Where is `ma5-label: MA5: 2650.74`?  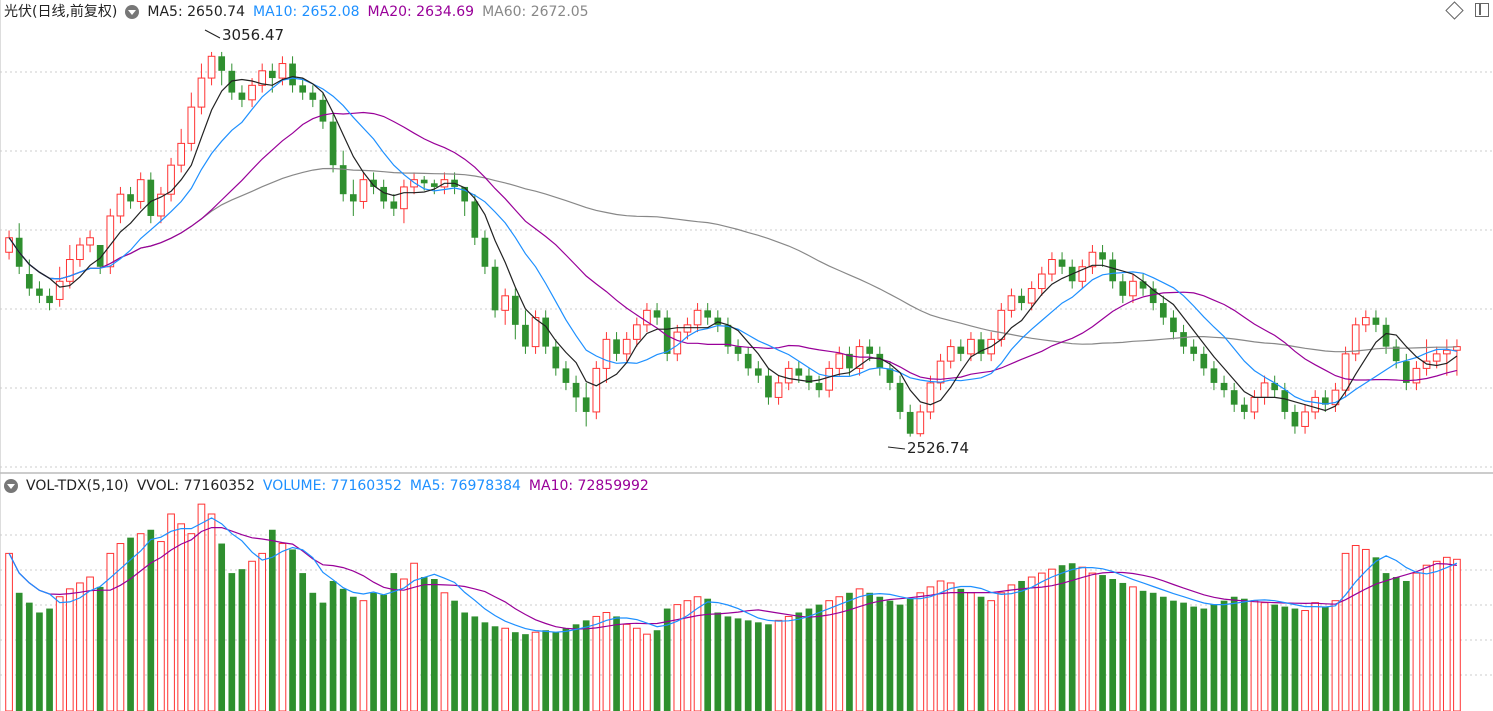 ma5-label: MA5: 2650.74 is located at coordinates (196, 12).